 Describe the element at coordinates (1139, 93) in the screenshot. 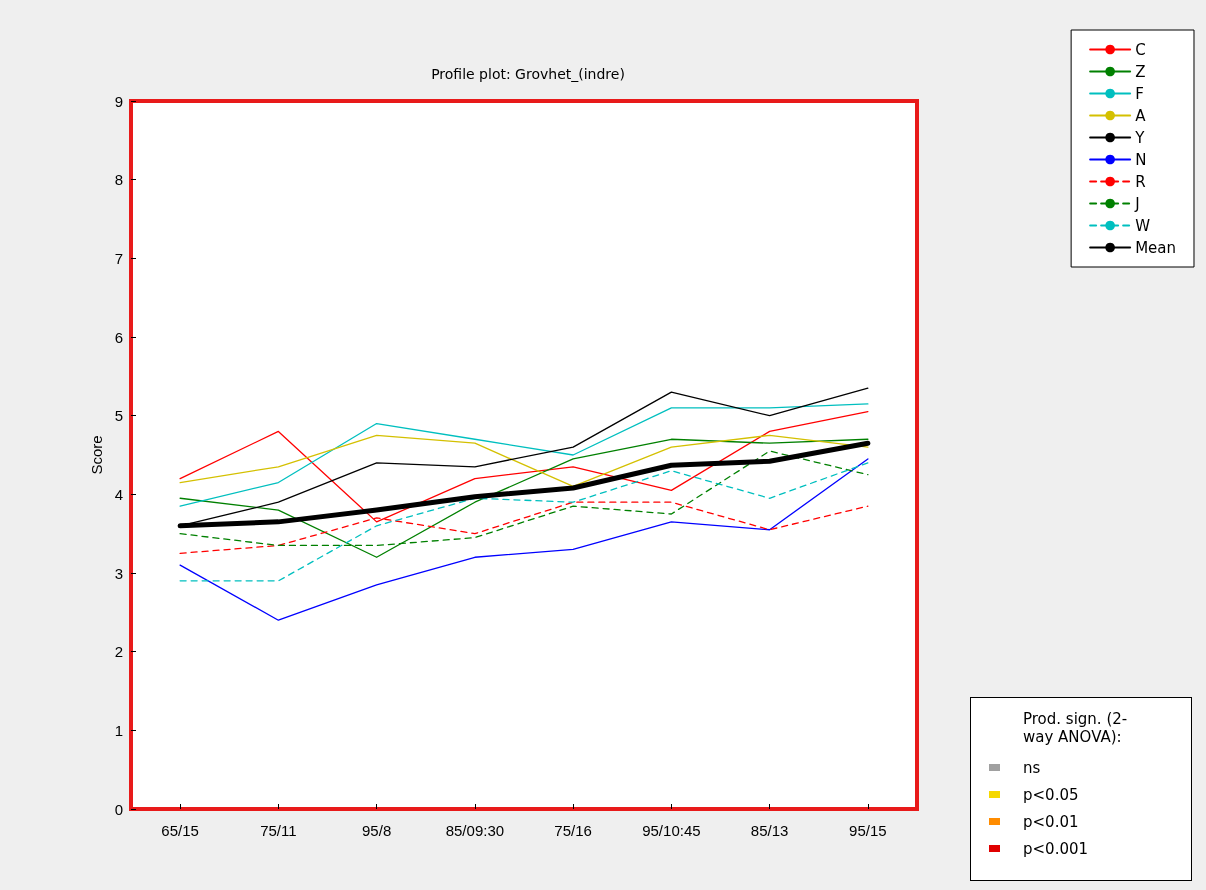

I see `legend-label: F` at that location.